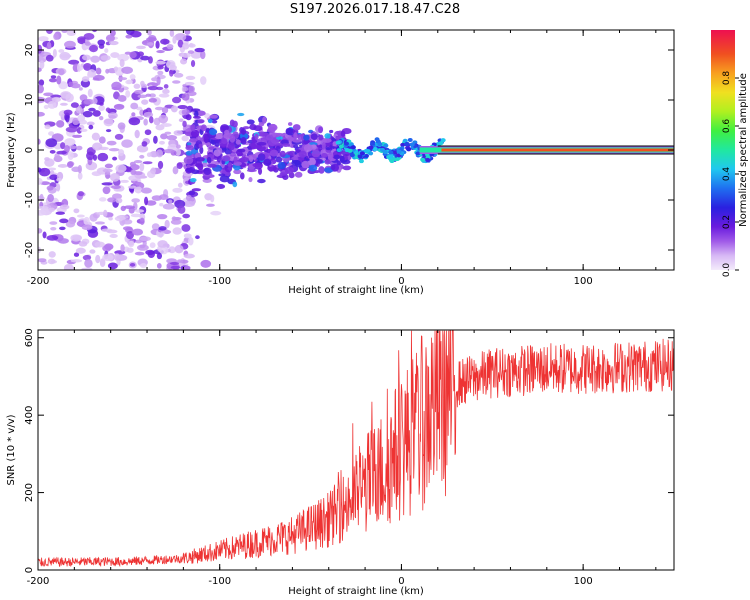 This screenshot has height=600, width=750. What do you see at coordinates (29, 50) in the screenshot?
I see `heatmap-ytick-label: 20` at bounding box center [29, 50].